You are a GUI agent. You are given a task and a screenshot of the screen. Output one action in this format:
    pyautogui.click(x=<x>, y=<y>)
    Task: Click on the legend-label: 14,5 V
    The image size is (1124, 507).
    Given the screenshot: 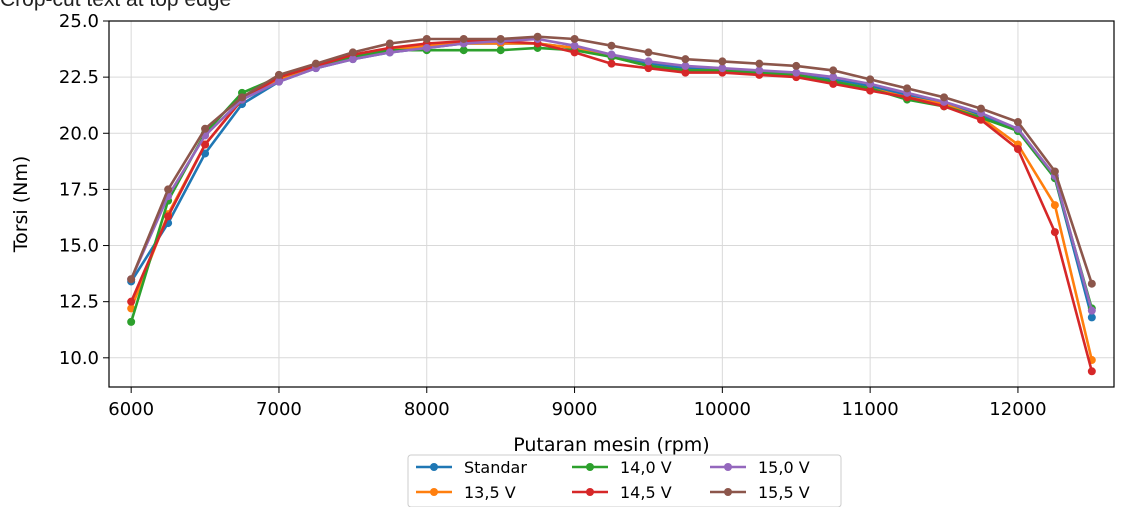 What is the action you would take?
    pyautogui.click(x=646, y=492)
    